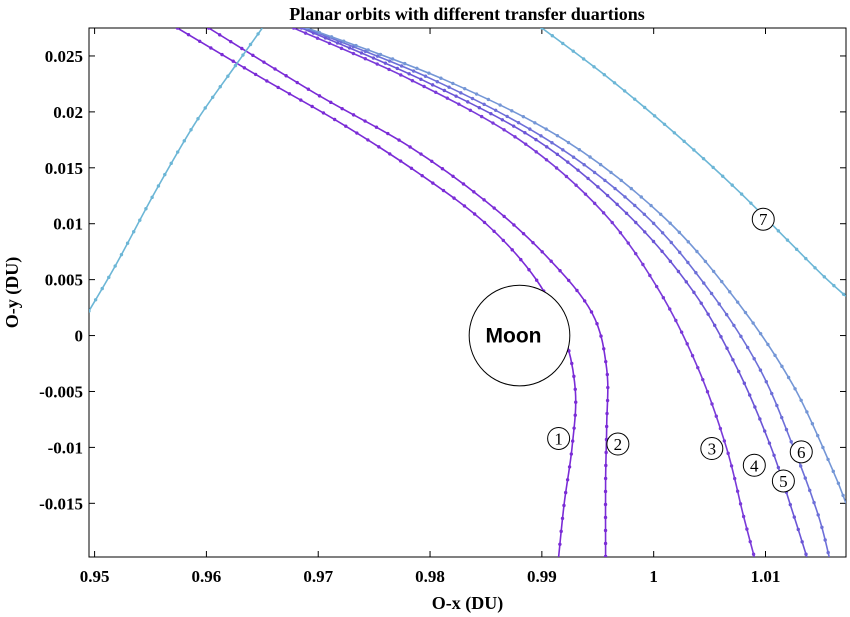  What do you see at coordinates (542, 576) in the screenshot?
I see `x-tick-label: 0.99` at bounding box center [542, 576].